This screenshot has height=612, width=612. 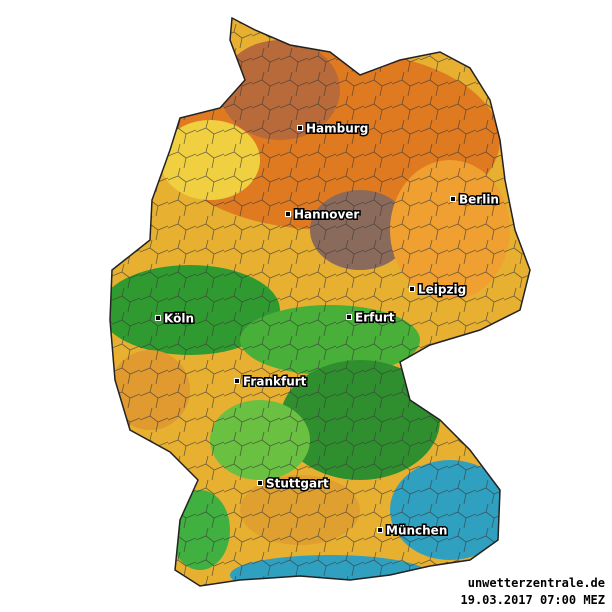 What do you see at coordinates (442, 290) in the screenshot?
I see `city-label: Leipzig` at bounding box center [442, 290].